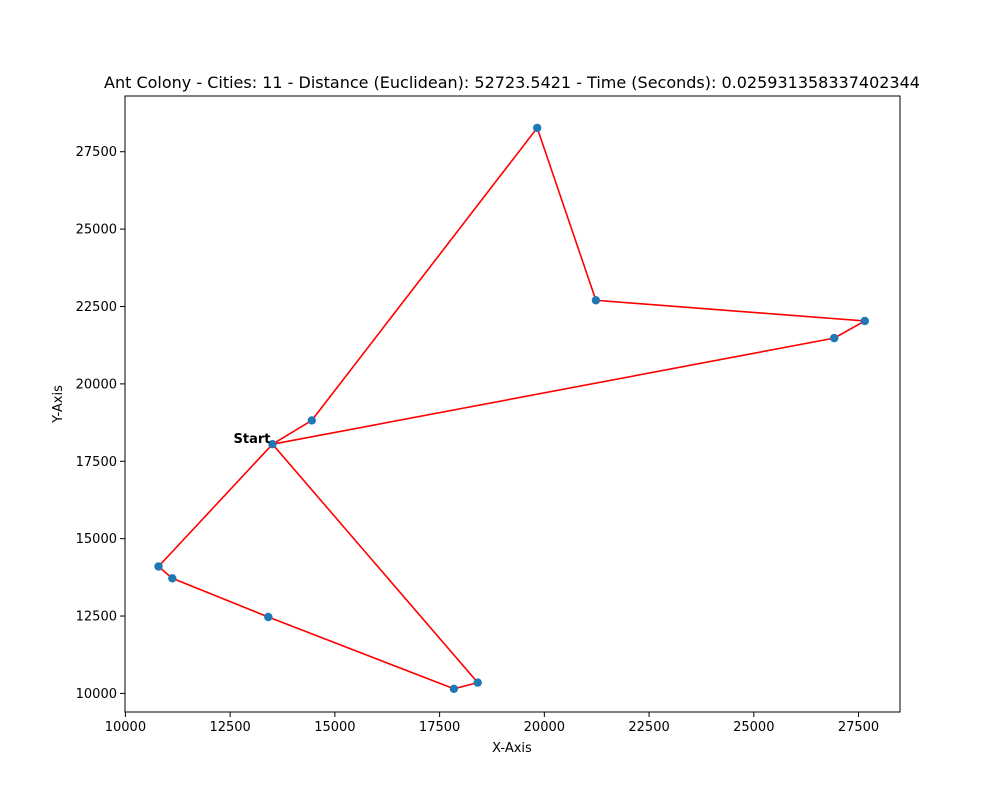 This screenshot has width=1000, height=800. What do you see at coordinates (96, 152) in the screenshot?
I see `y-tick-label: 27500` at bounding box center [96, 152].